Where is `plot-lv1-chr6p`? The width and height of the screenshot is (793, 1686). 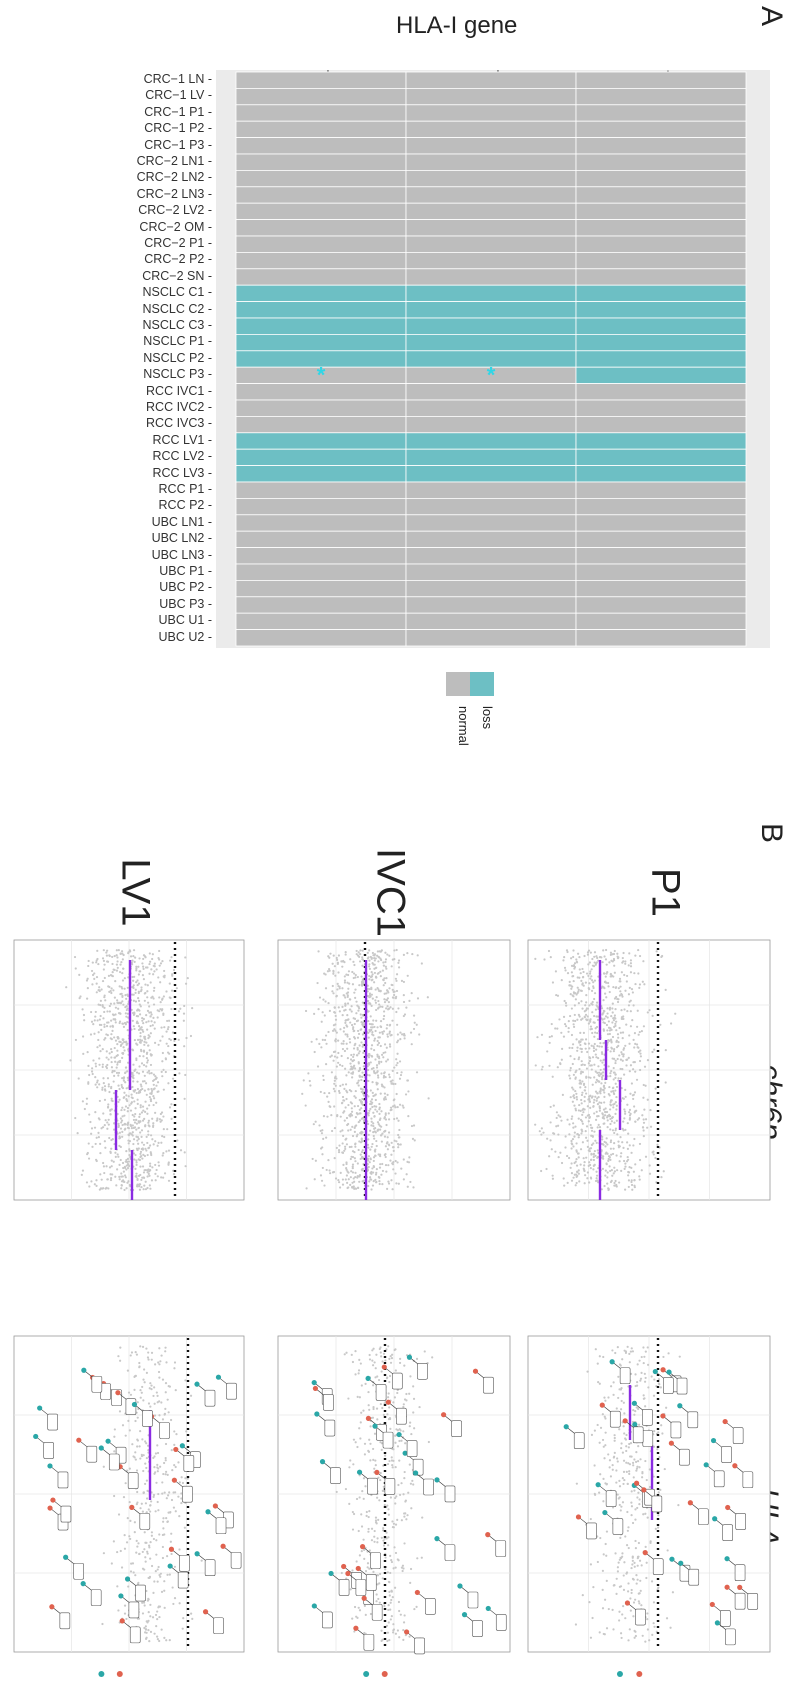 plot-lv1-chr6p is located at coordinates (129, 1070).